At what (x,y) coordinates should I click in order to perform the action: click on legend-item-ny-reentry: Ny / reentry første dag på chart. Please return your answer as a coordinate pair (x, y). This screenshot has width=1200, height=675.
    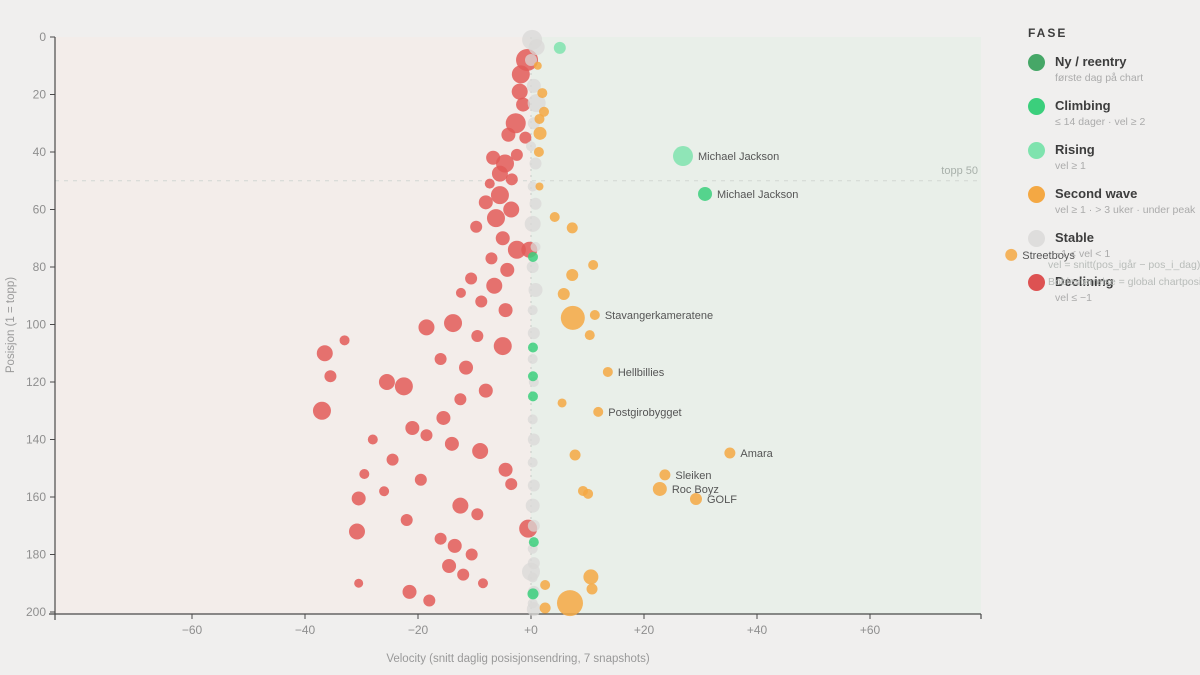
    Looking at the image, I should click on (1113, 69).